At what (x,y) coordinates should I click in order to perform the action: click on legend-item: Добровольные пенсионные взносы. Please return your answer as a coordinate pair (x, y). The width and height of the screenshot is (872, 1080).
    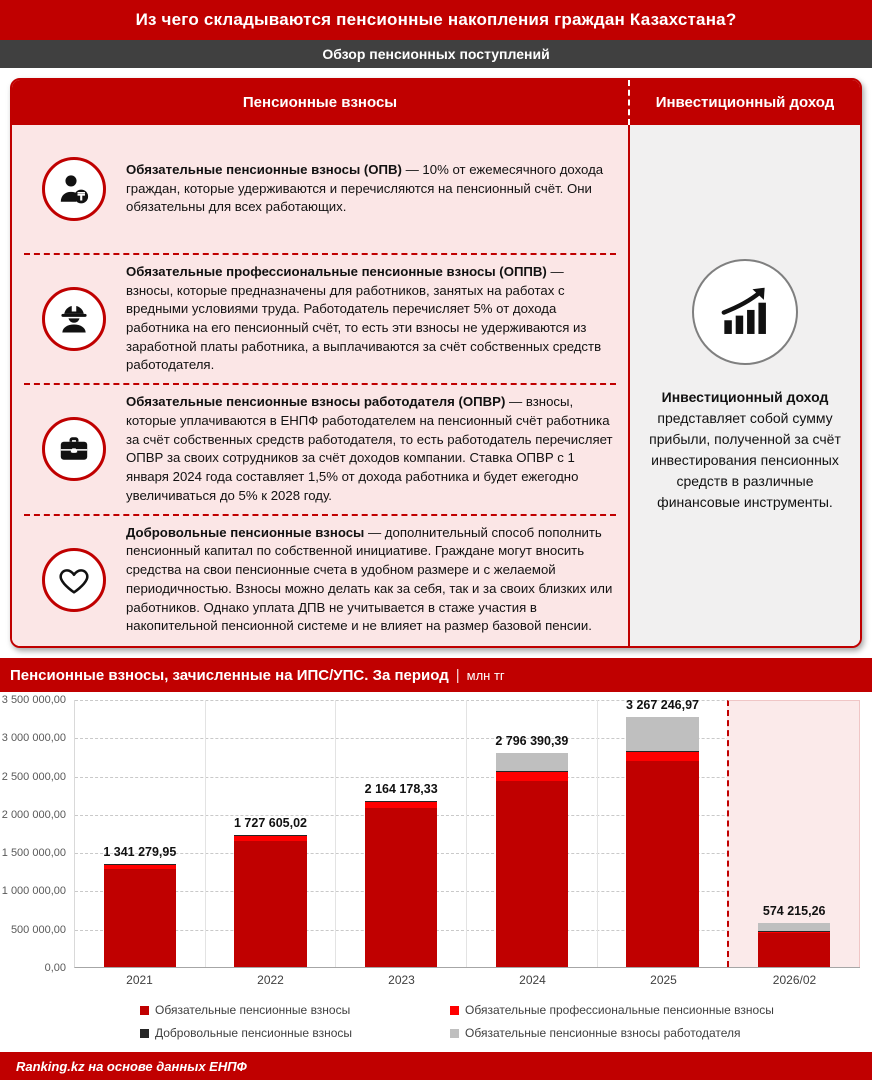
    Looking at the image, I should click on (295, 1033).